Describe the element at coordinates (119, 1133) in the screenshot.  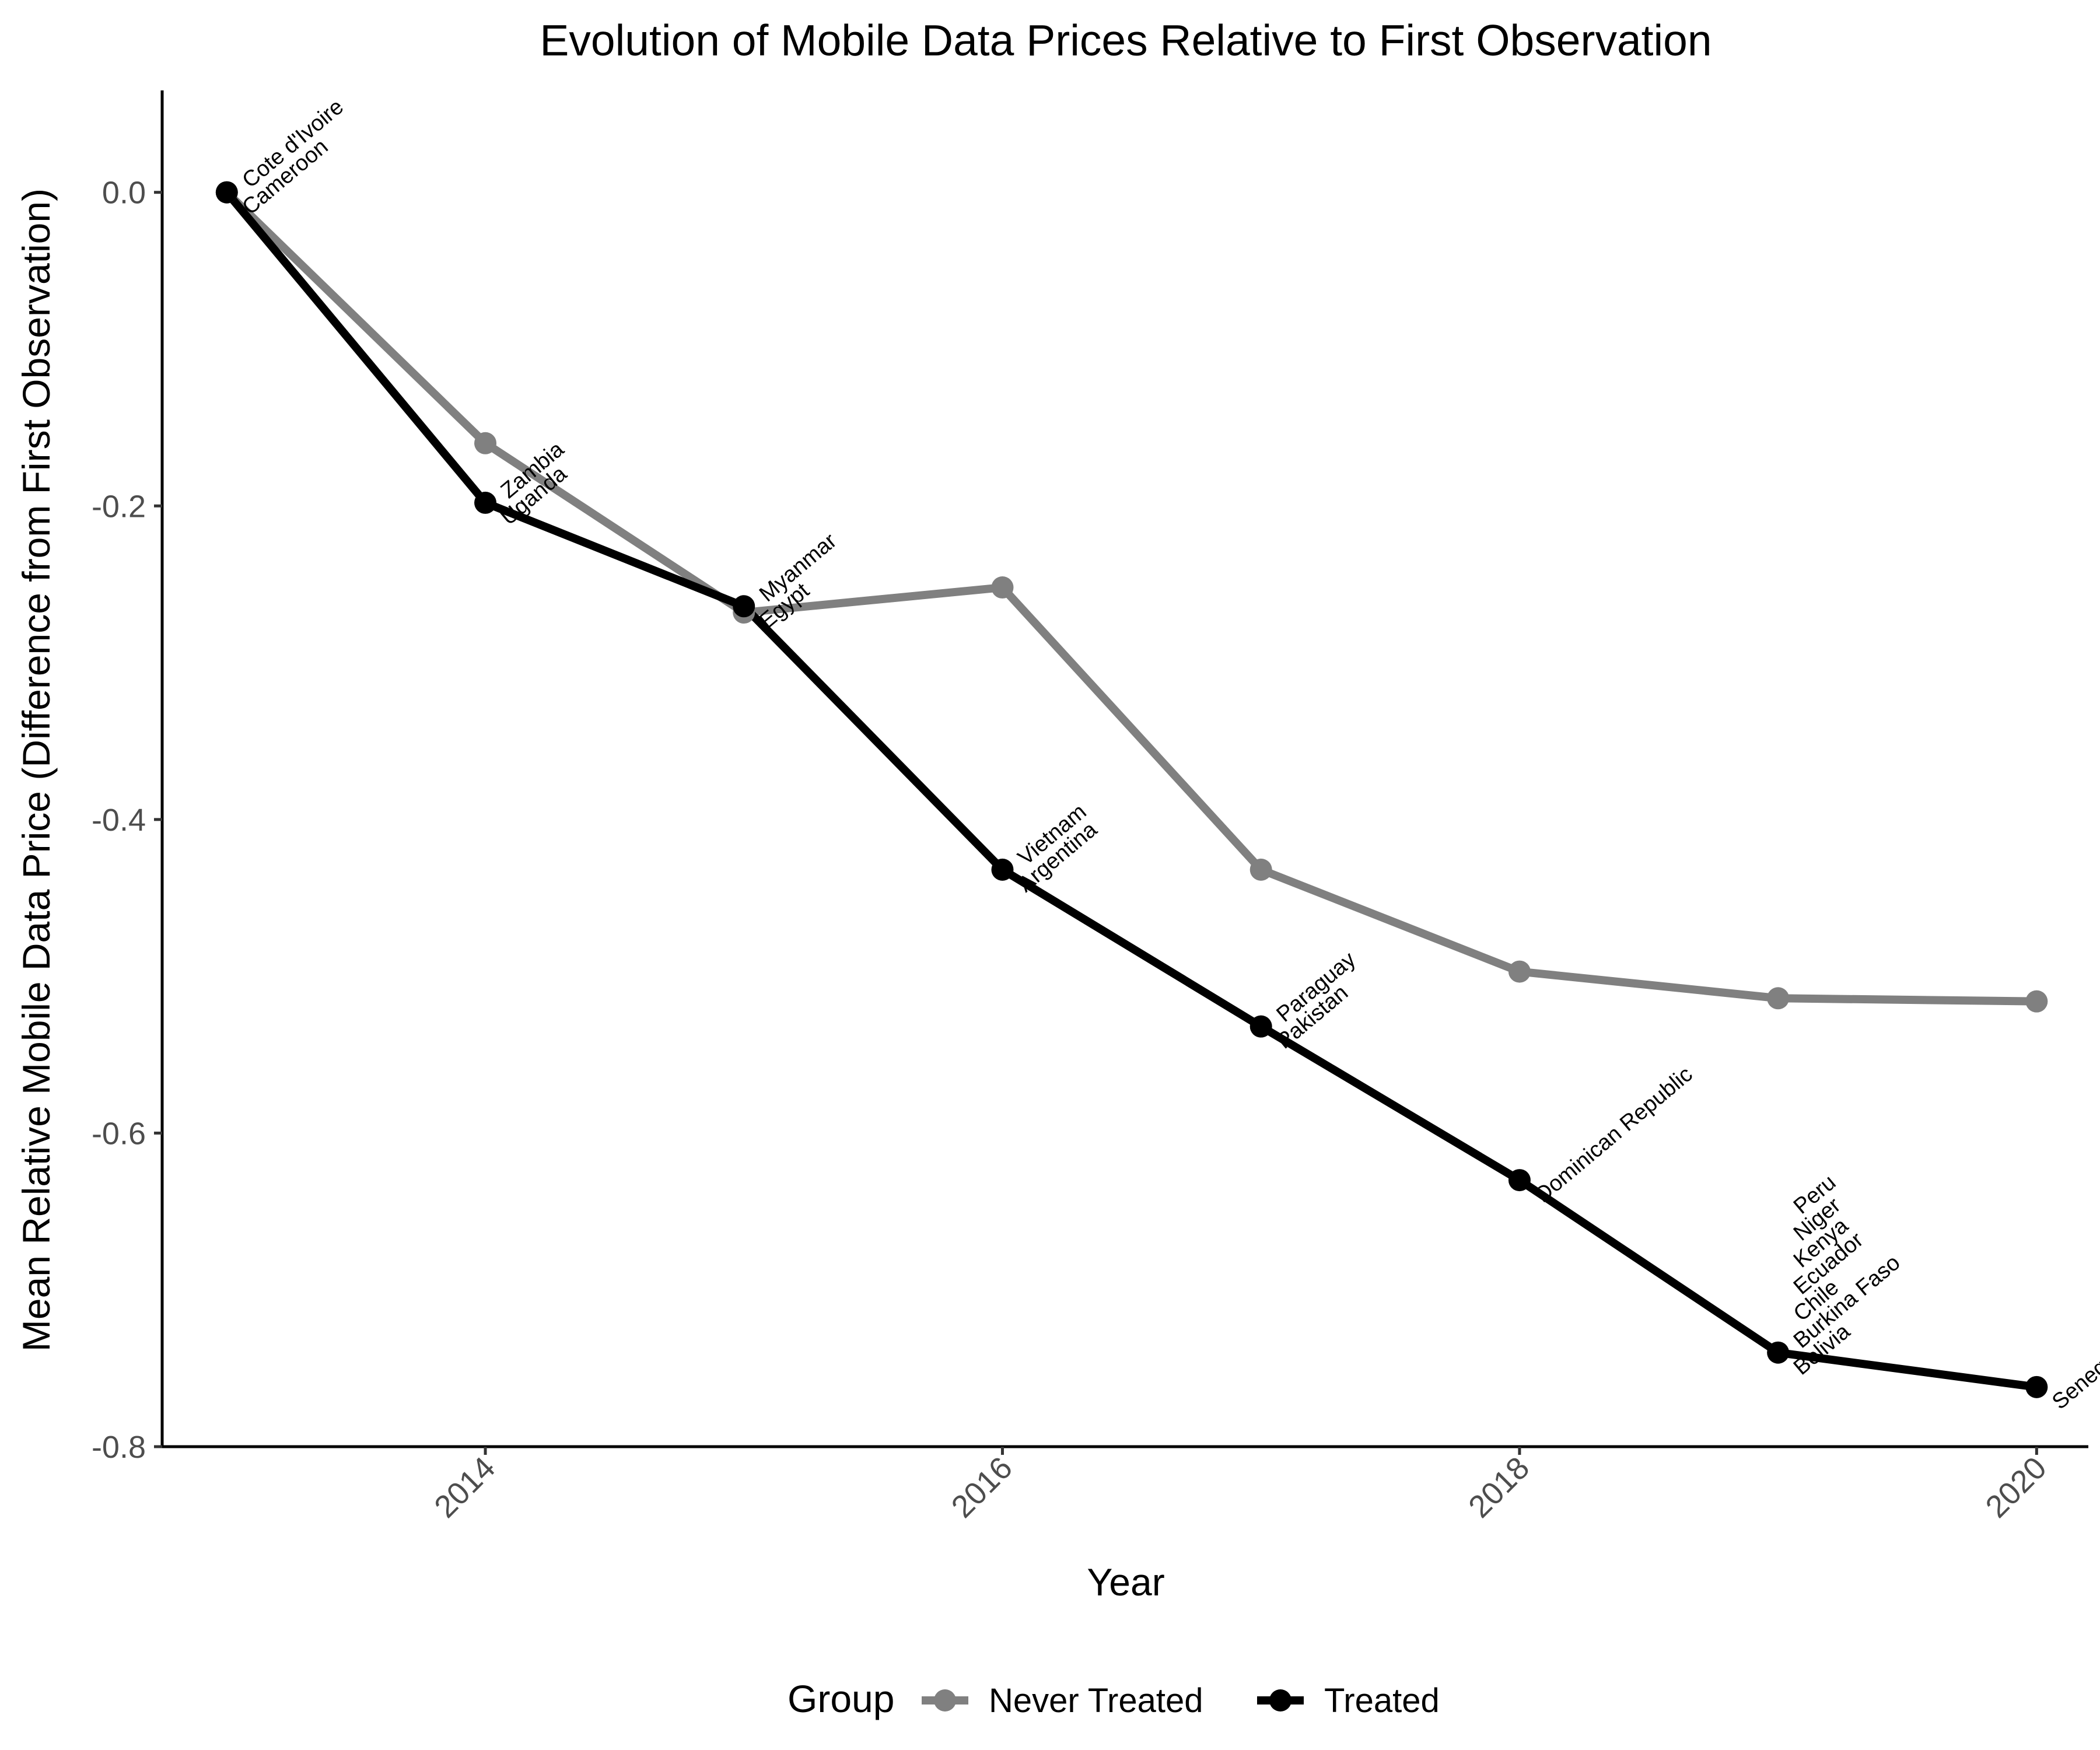
I see `y-tick-label: -0.6` at that location.